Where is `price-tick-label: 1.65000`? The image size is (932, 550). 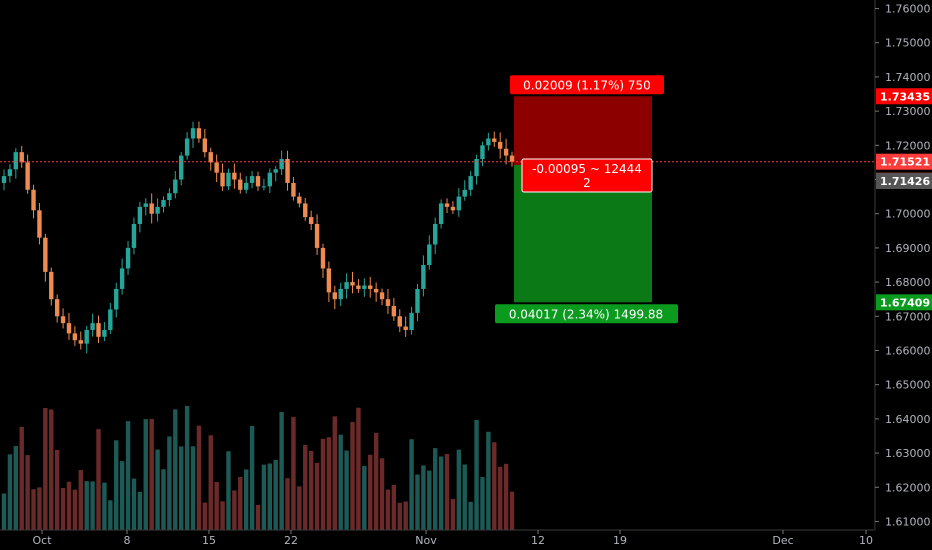 price-tick-label: 1.65000 is located at coordinates (908, 385).